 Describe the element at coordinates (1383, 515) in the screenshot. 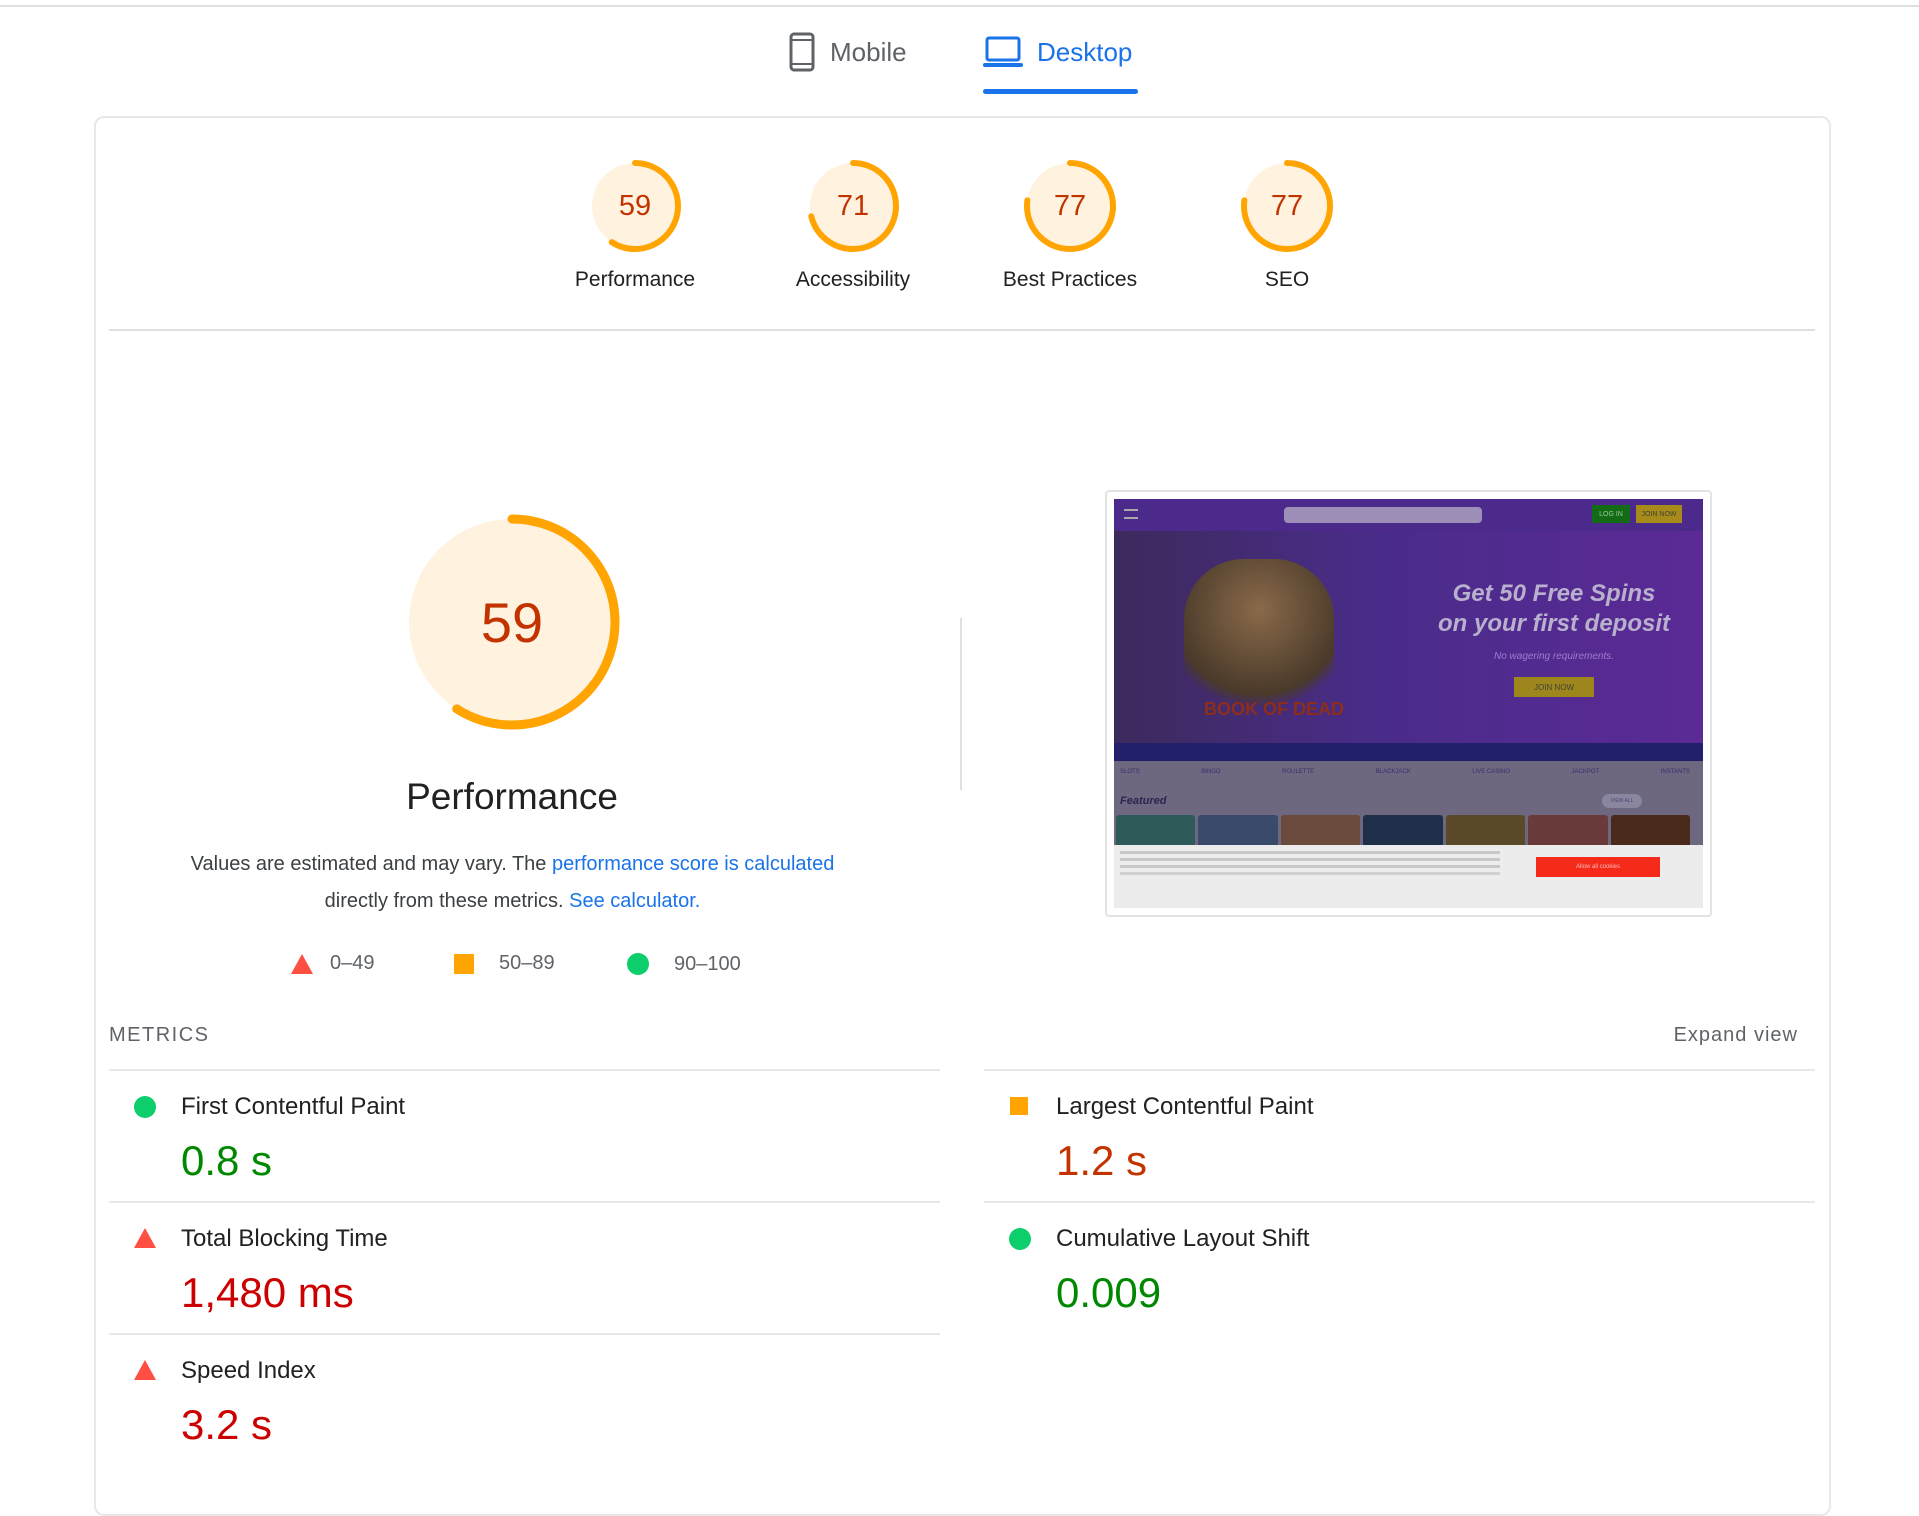

I see `site-search-bar` at that location.